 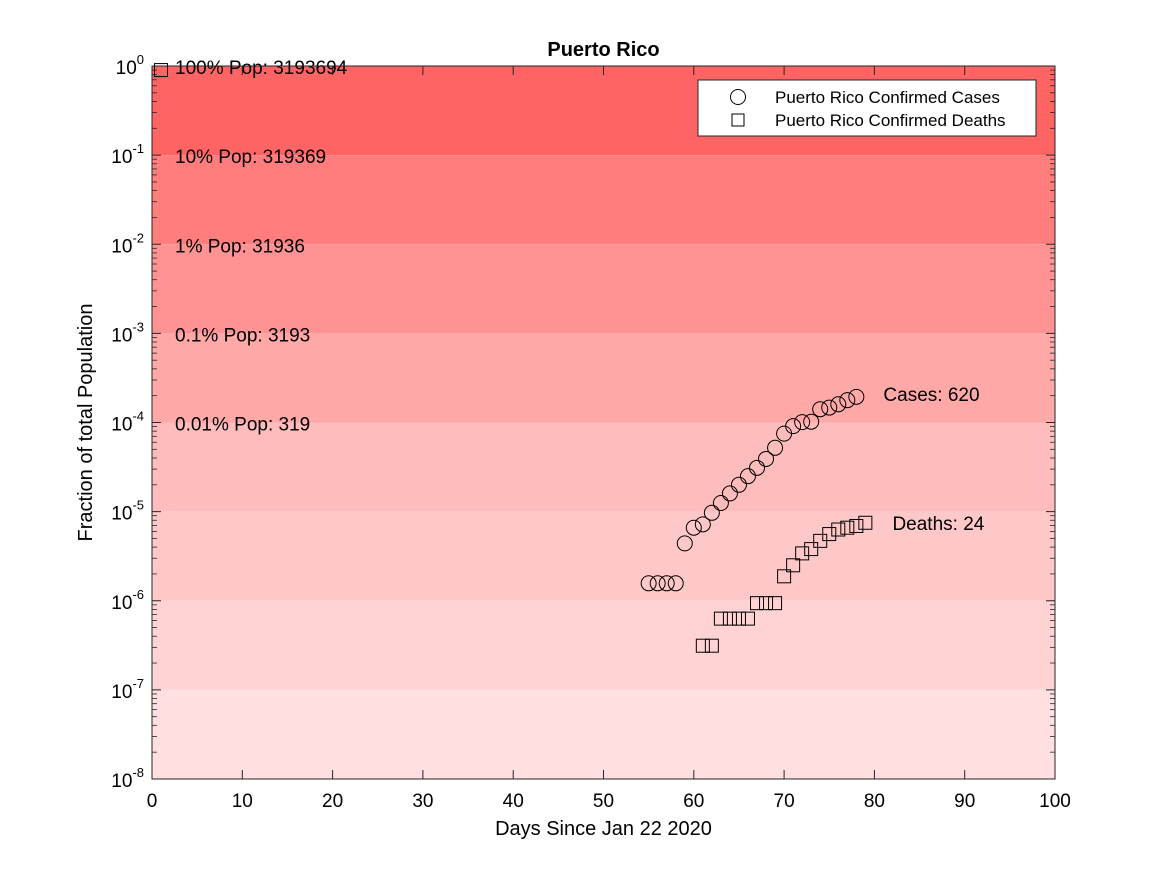 What do you see at coordinates (874, 801) in the screenshot?
I see `x-tick-label: 80` at bounding box center [874, 801].